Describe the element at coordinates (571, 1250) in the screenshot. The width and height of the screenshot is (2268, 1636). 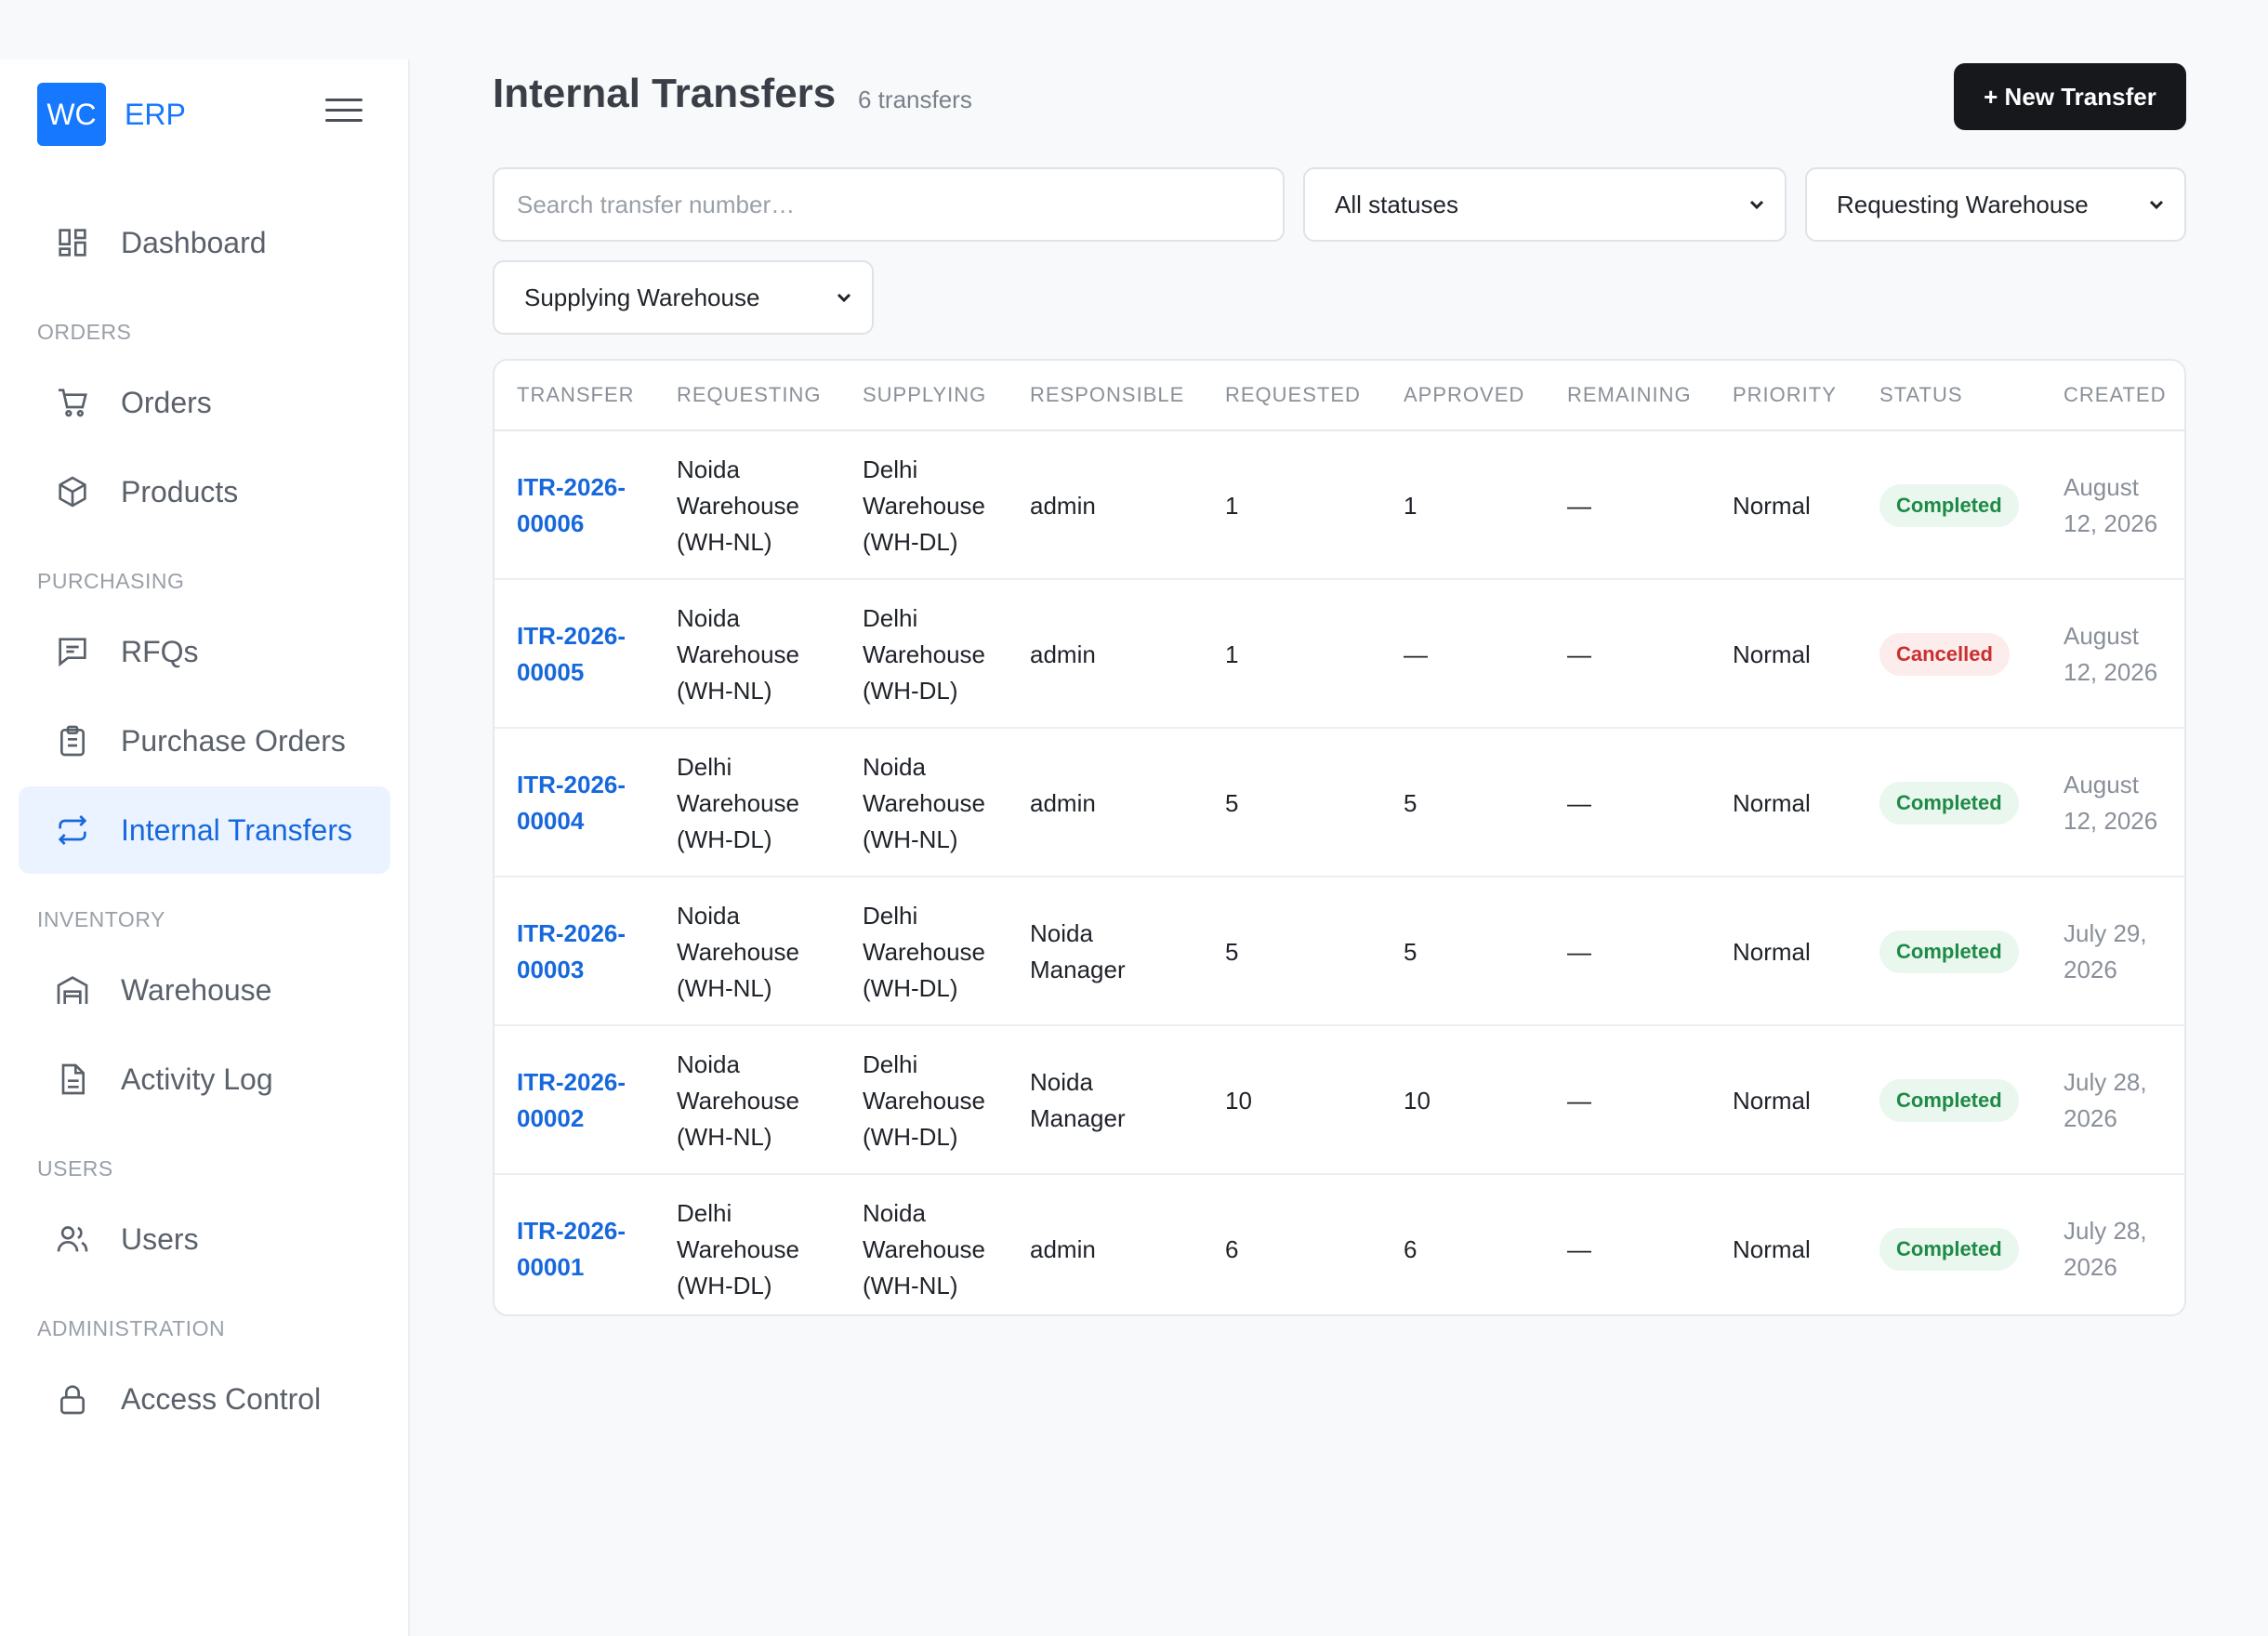
I see `transfer-number-link: ITR-2026- 00001` at that location.